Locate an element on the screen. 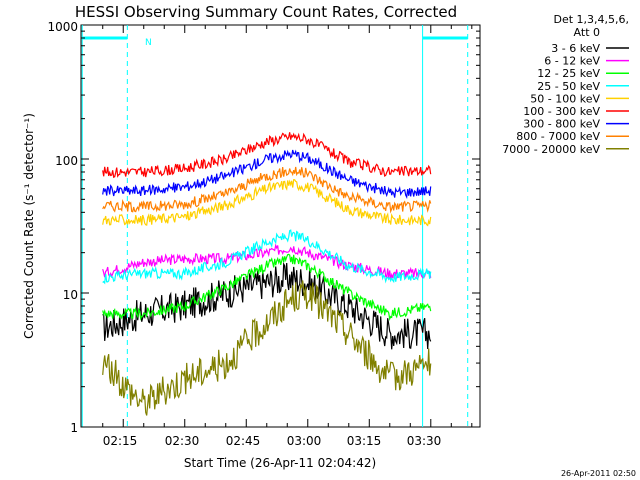 Image resolution: width=640 pixels, height=480 pixels. x-tick-0300: 03:00 is located at coordinates (304, 441).